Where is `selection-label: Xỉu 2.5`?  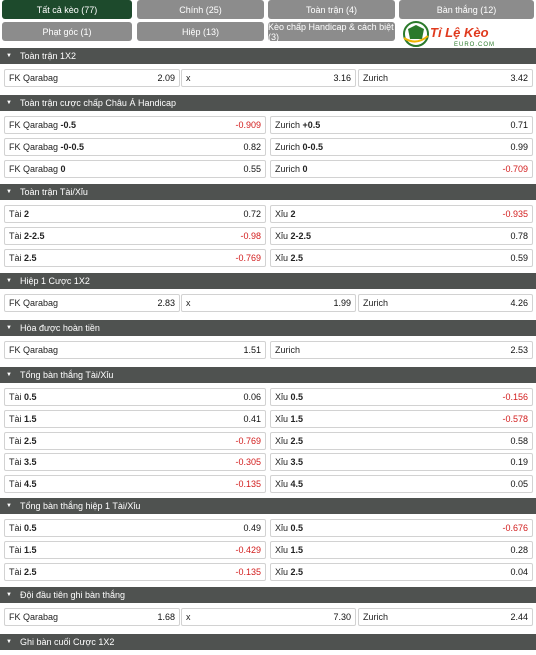 selection-label: Xỉu 2.5 is located at coordinates (289, 572).